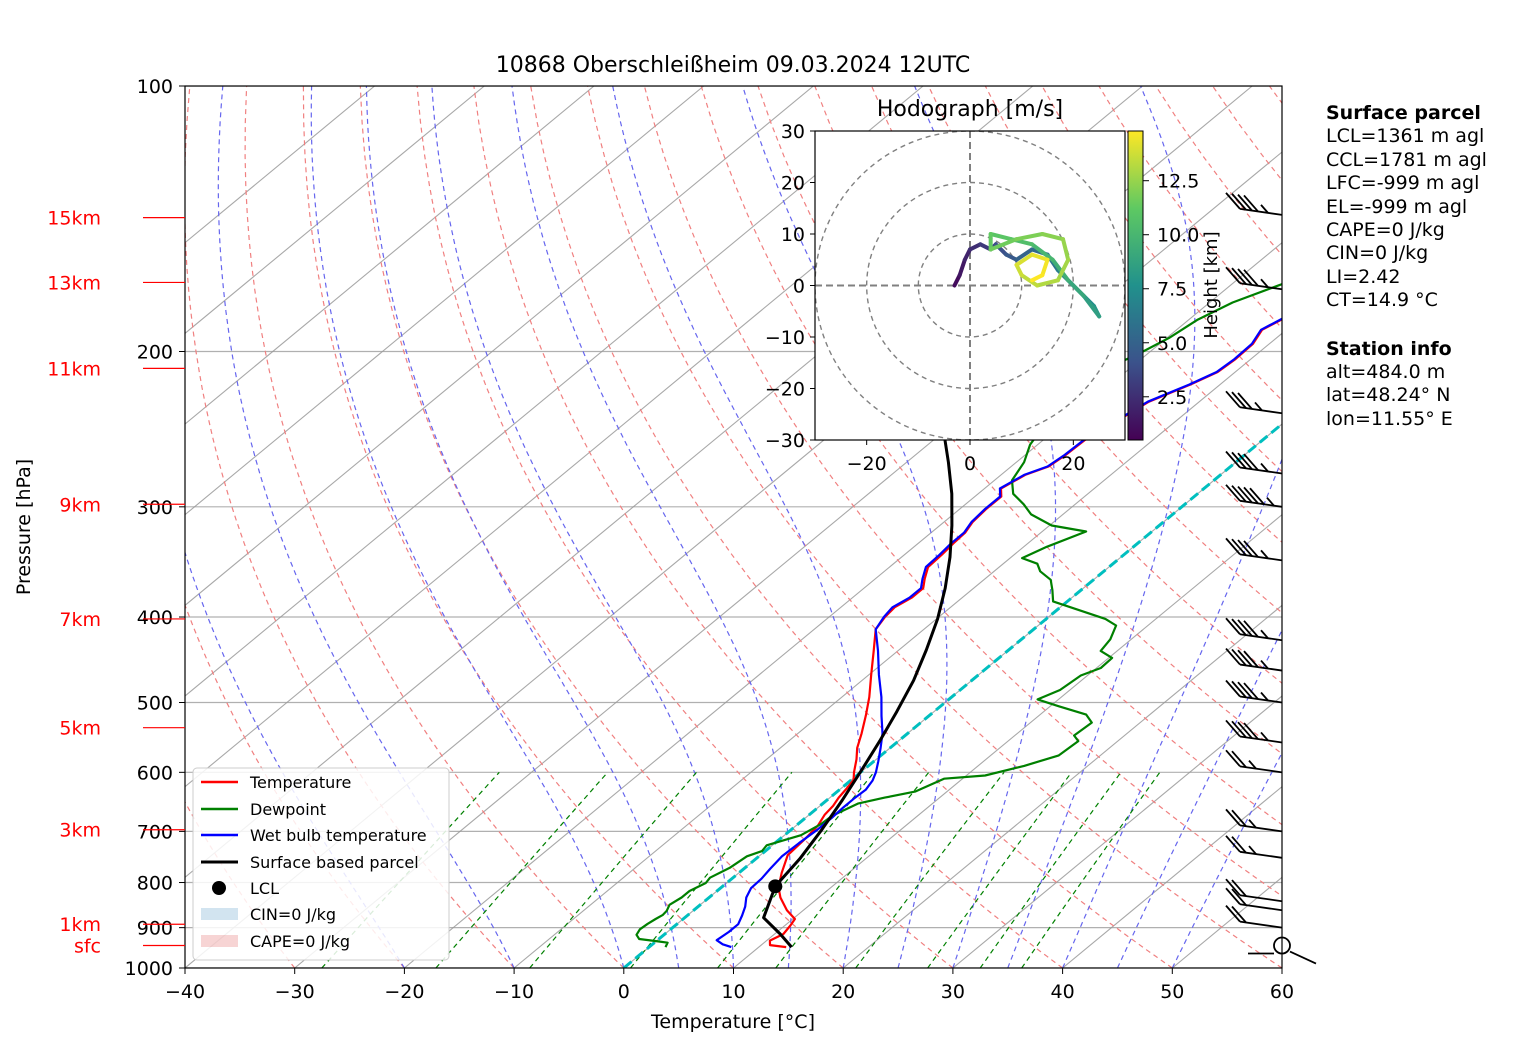 The image size is (1517, 1054). What do you see at coordinates (1211, 284) in the screenshot?
I see `colorbar-label: Height [km]` at bounding box center [1211, 284].